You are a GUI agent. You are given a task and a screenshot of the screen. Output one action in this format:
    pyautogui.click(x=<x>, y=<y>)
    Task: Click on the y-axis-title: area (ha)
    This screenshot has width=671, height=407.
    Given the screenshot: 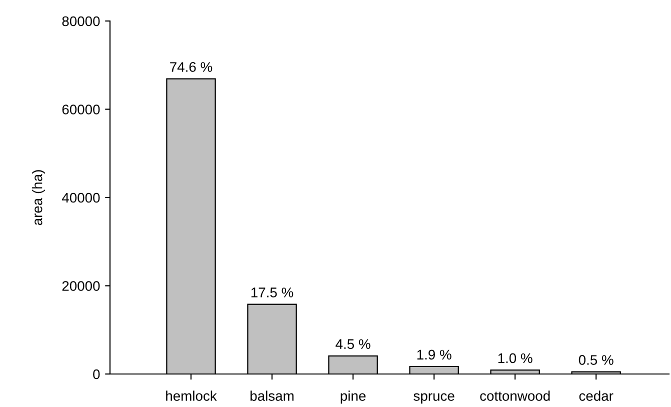 What is the action you would take?
    pyautogui.click(x=38, y=198)
    